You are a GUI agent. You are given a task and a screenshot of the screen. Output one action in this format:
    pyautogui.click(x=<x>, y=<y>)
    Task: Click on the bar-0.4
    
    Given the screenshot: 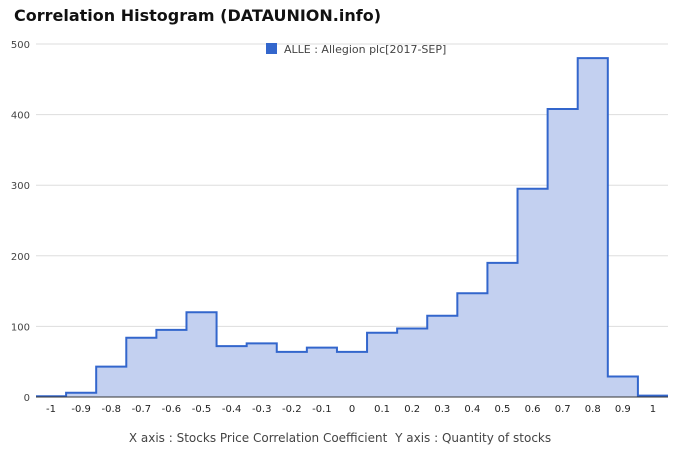 What is the action you would take?
    pyautogui.click(x=472, y=345)
    